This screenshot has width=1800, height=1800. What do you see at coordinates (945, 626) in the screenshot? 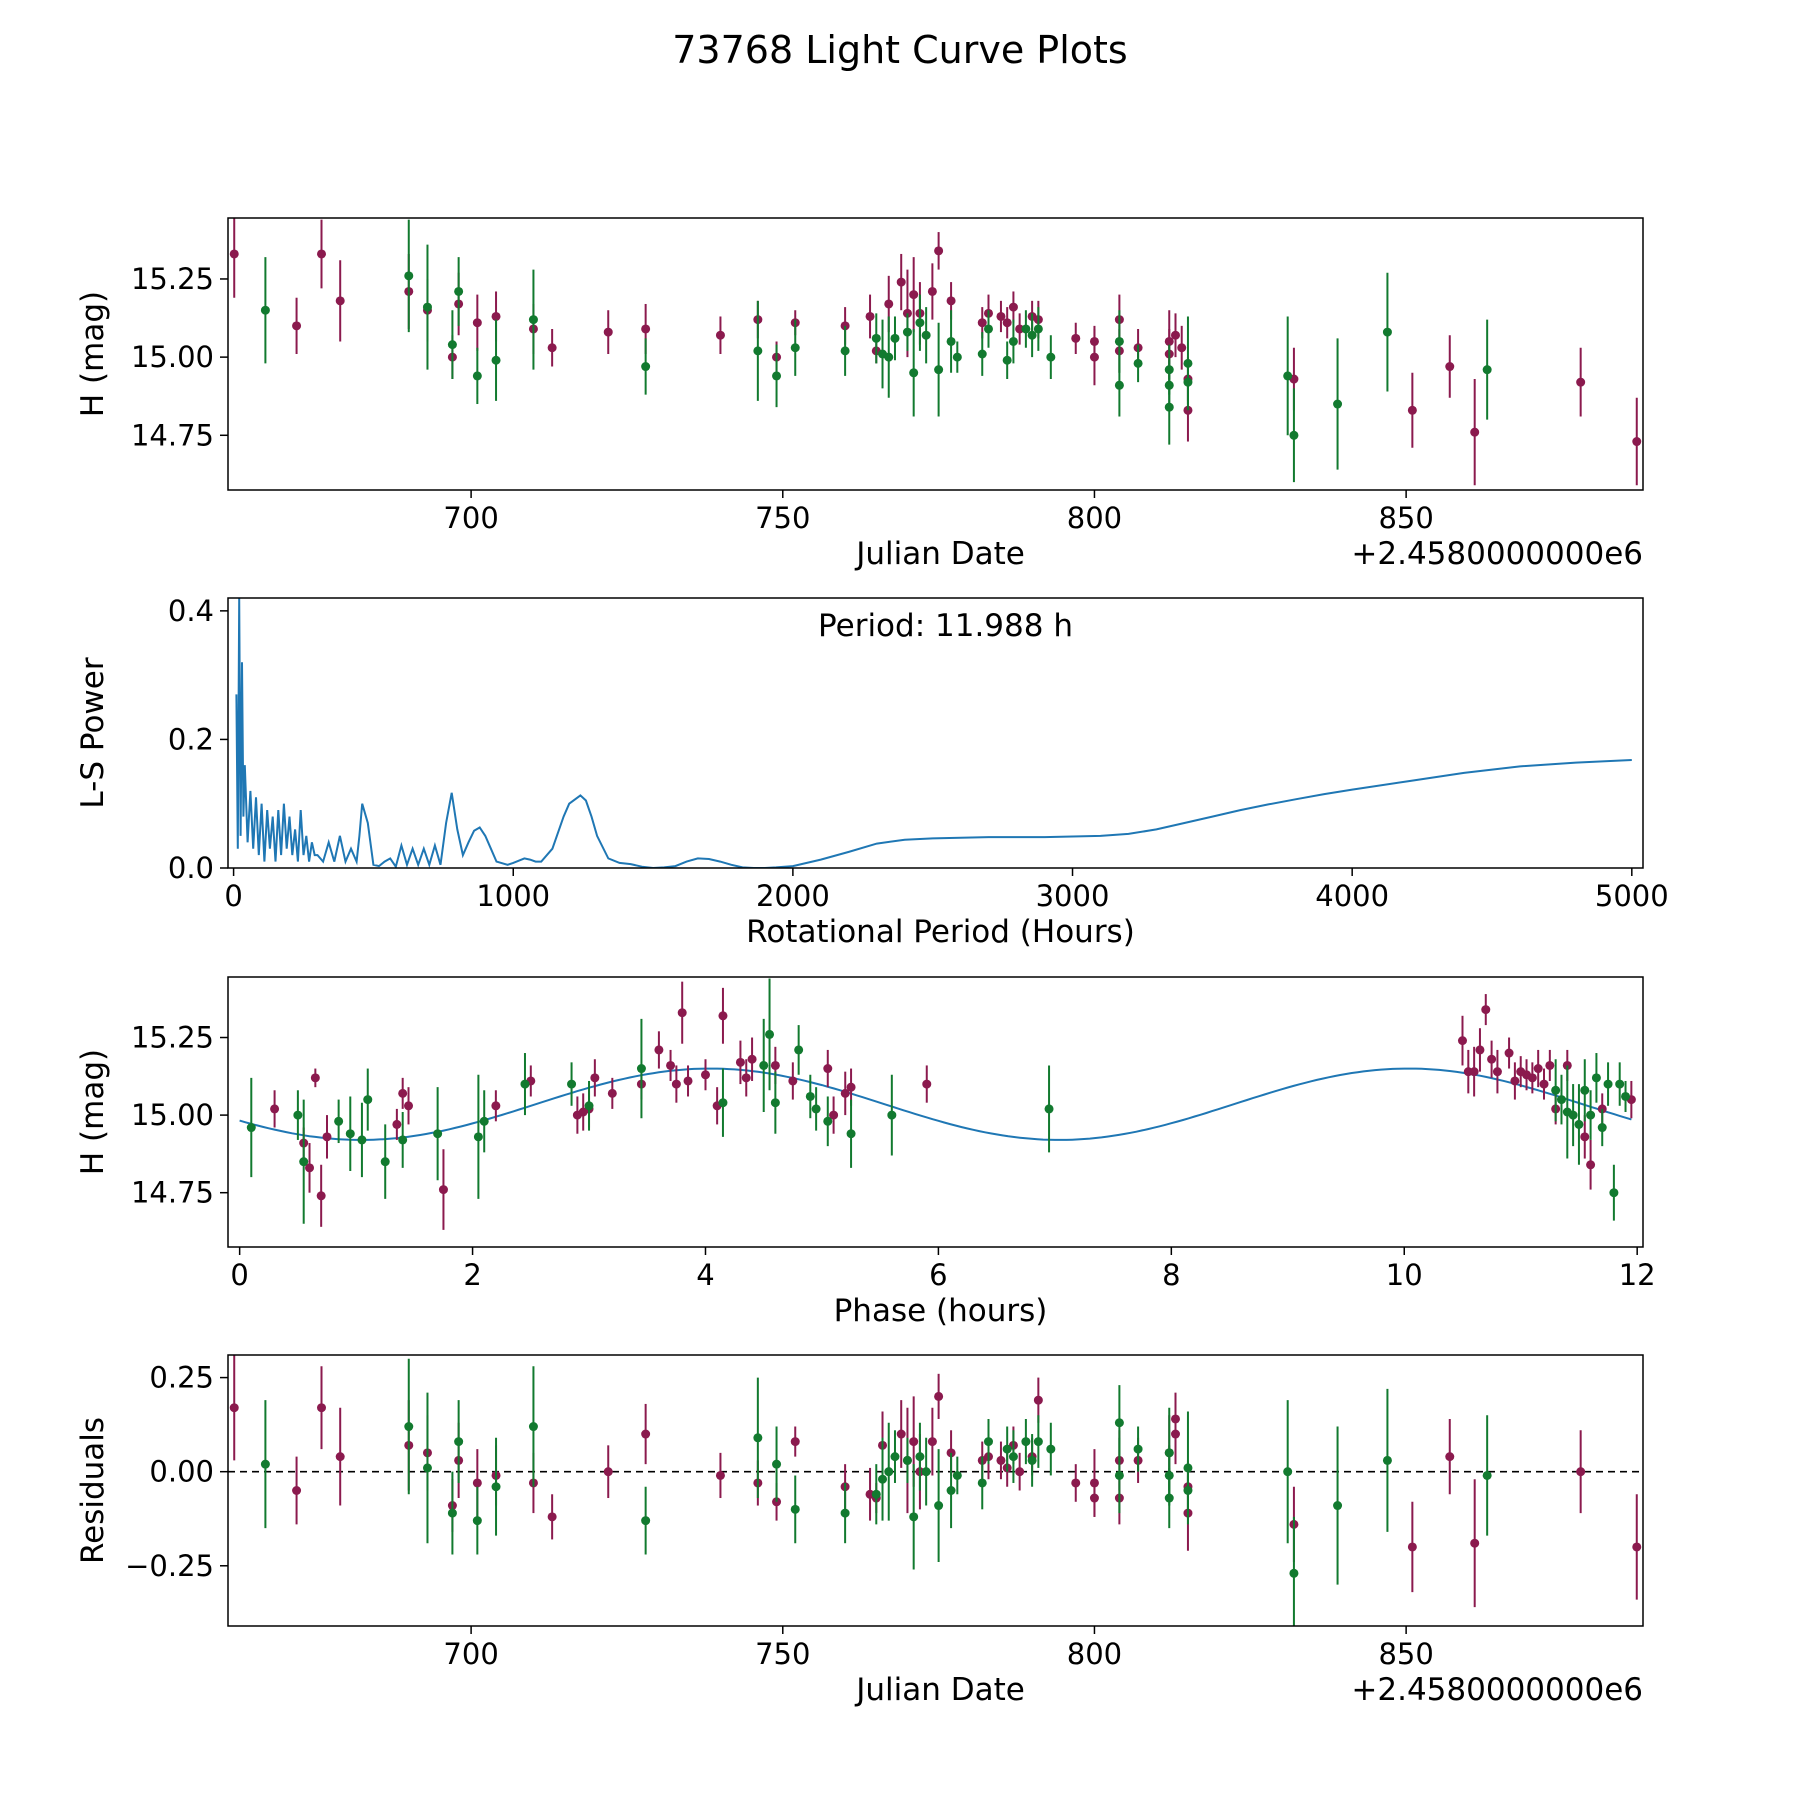
I see `period-annotation: Period: 11.988 h` at bounding box center [945, 626].